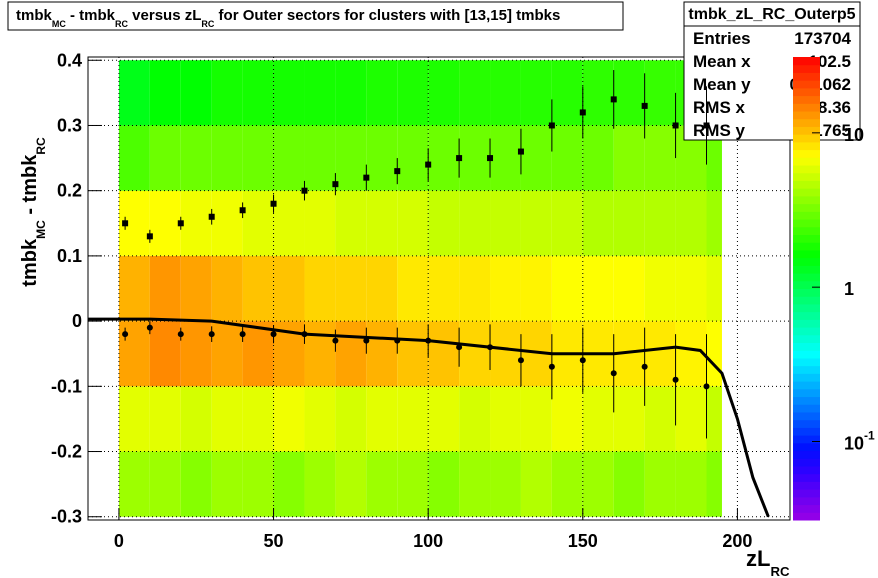 The image size is (878, 578). Describe the element at coordinates (737, 541) in the screenshot. I see `x-tick-label: 200` at that location.